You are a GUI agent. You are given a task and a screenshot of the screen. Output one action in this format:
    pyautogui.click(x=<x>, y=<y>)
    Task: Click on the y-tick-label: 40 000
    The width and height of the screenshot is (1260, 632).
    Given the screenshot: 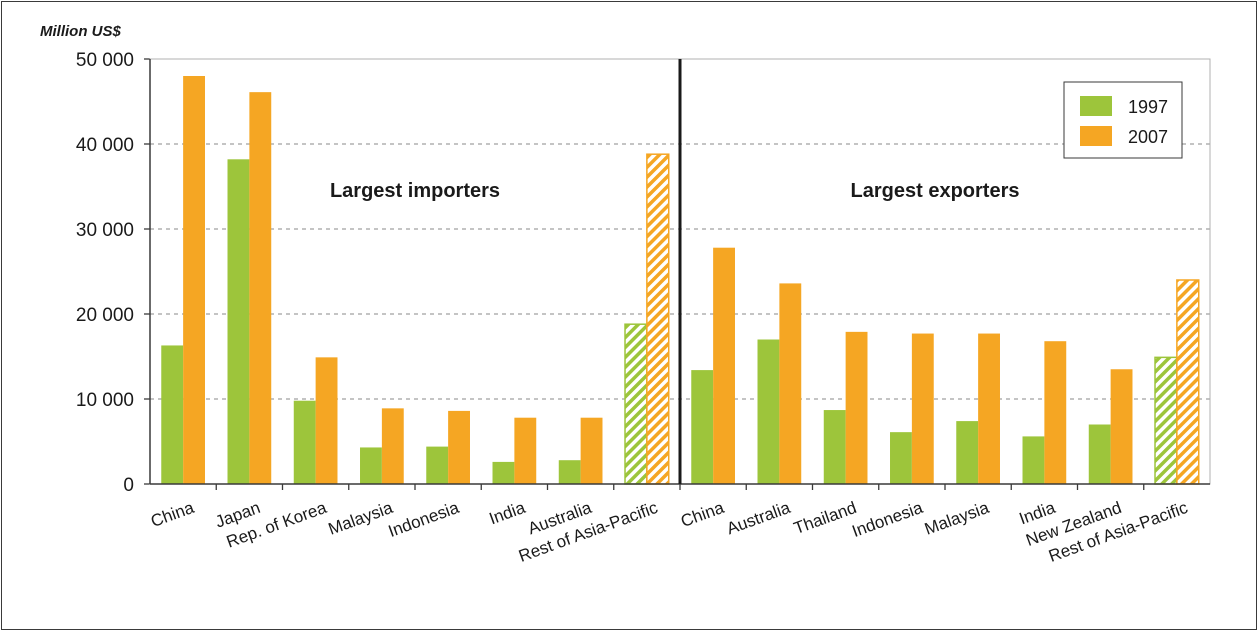 What is the action you would take?
    pyautogui.click(x=105, y=145)
    